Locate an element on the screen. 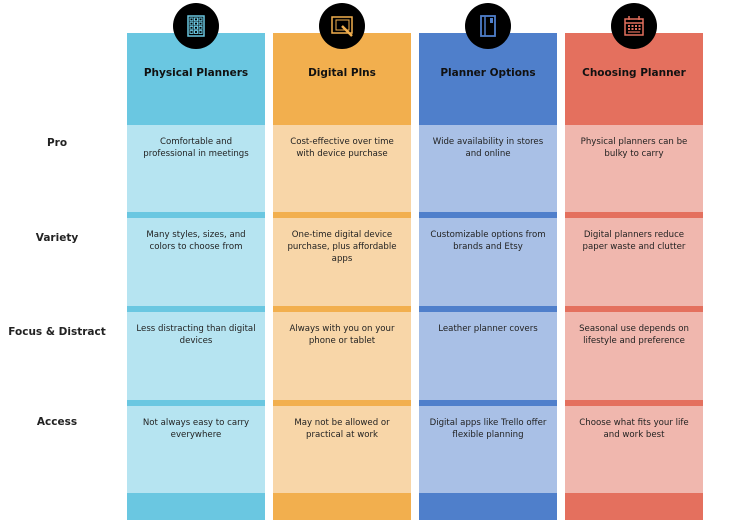 The image size is (732, 520). table-cell: Less distracting than digital devices is located at coordinates (196, 356).